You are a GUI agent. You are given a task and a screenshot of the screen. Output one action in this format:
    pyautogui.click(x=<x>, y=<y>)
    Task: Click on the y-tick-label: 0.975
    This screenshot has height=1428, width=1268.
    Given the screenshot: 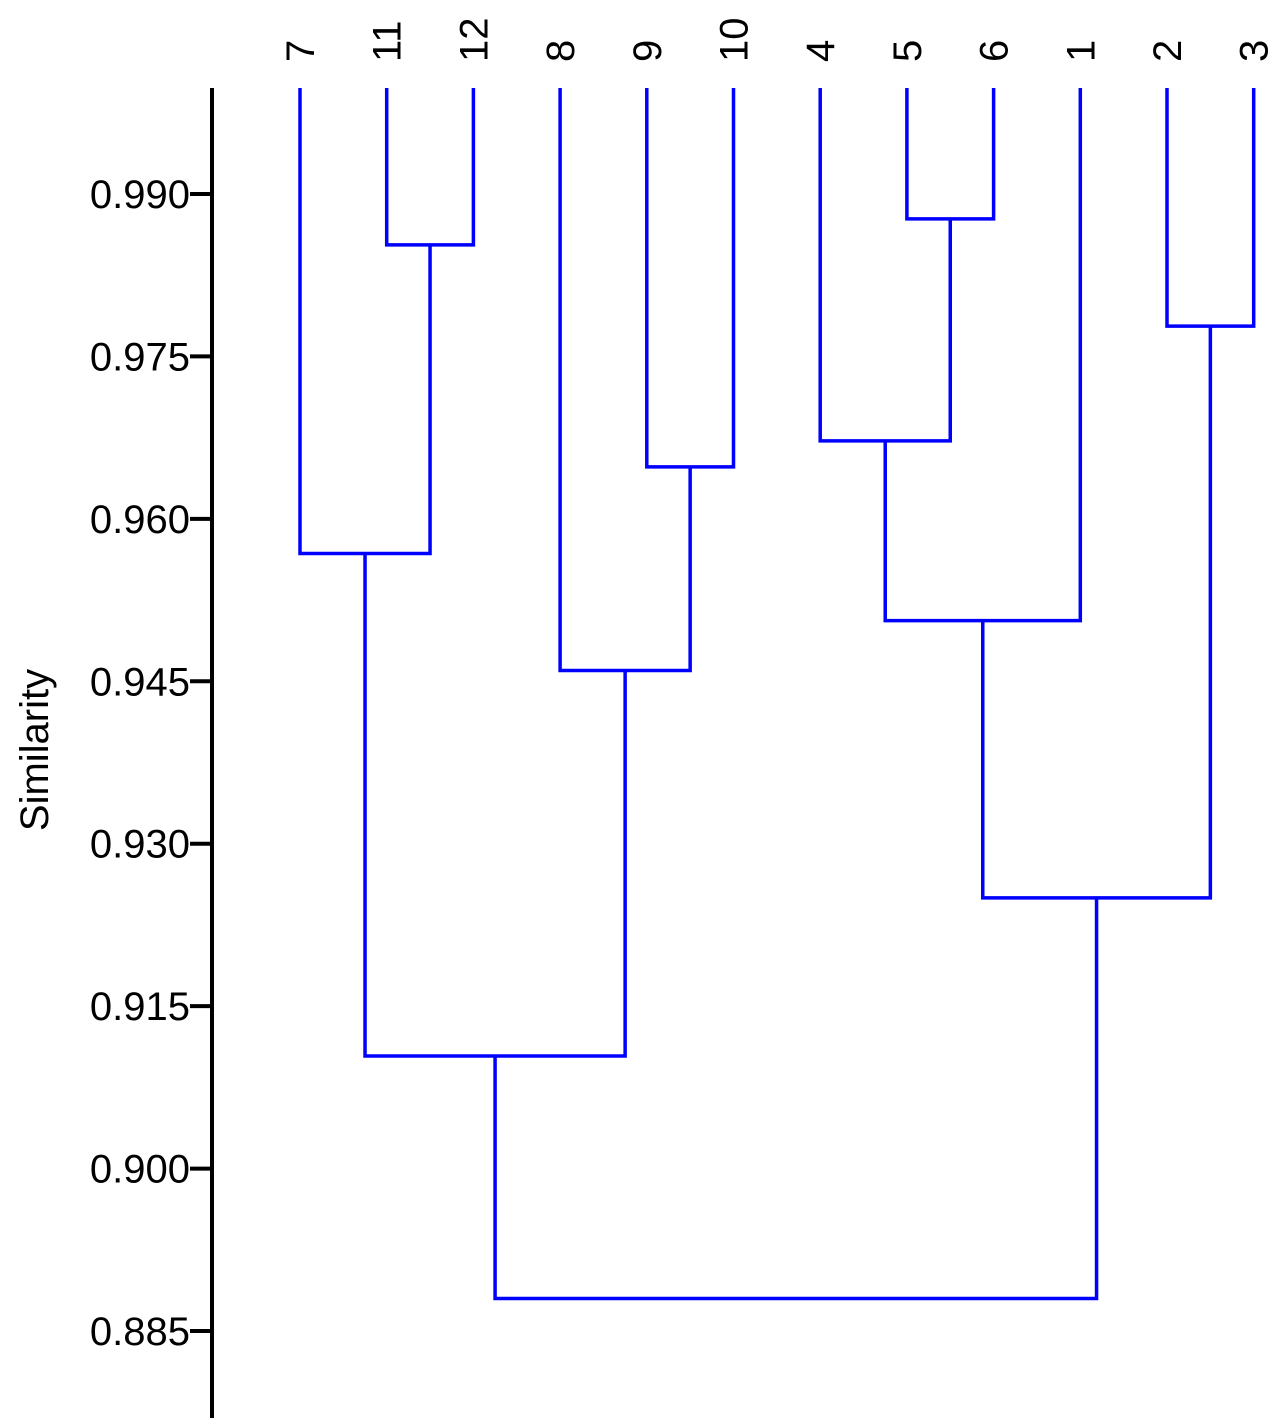 What is the action you would take?
    pyautogui.click(x=140, y=357)
    